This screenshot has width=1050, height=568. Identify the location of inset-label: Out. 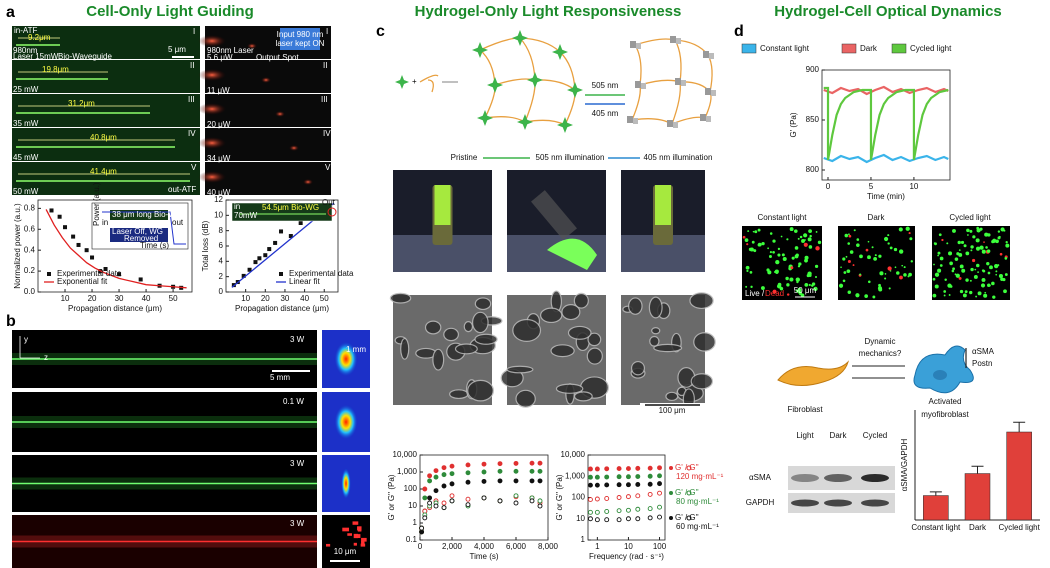
(329, 202).